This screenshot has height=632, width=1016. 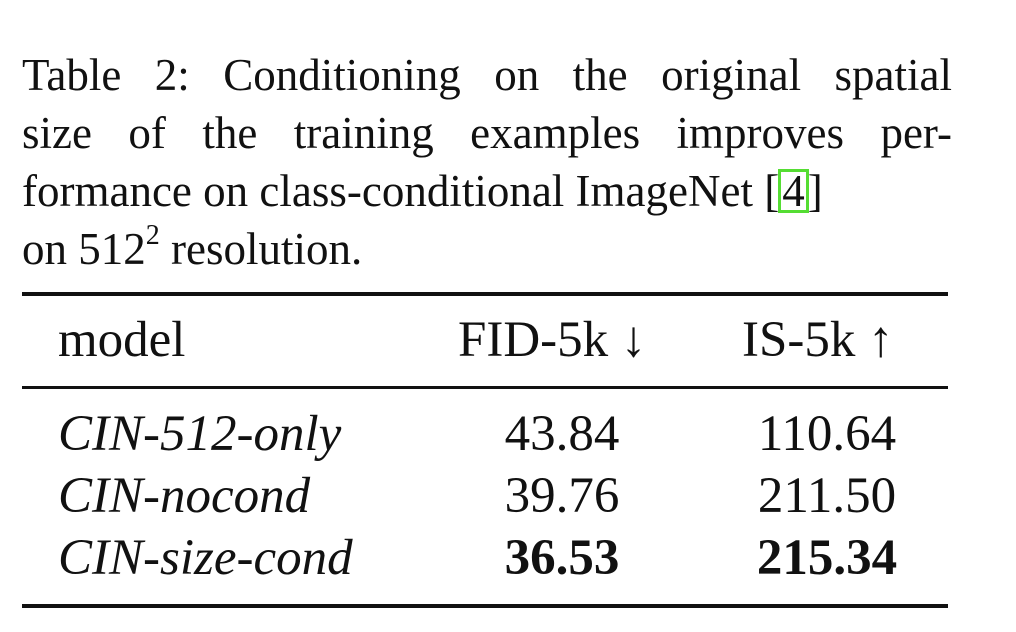 What do you see at coordinates (122, 340) in the screenshot?
I see `header-model: model` at bounding box center [122, 340].